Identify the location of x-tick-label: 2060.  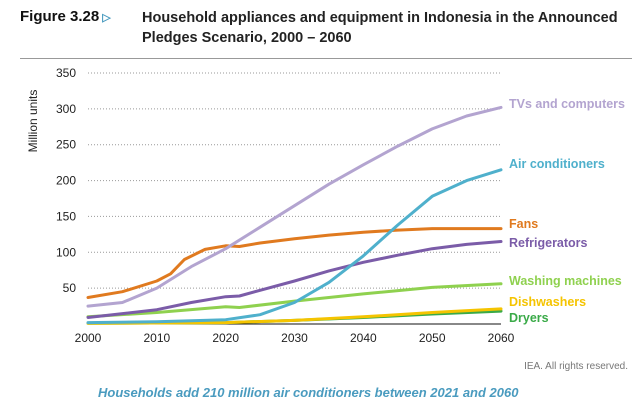
(501, 338).